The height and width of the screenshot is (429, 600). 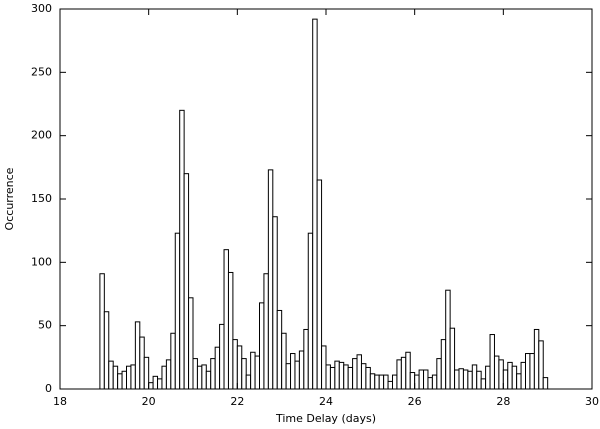 What do you see at coordinates (326, 401) in the screenshot?
I see `x-tick-label: 24` at bounding box center [326, 401].